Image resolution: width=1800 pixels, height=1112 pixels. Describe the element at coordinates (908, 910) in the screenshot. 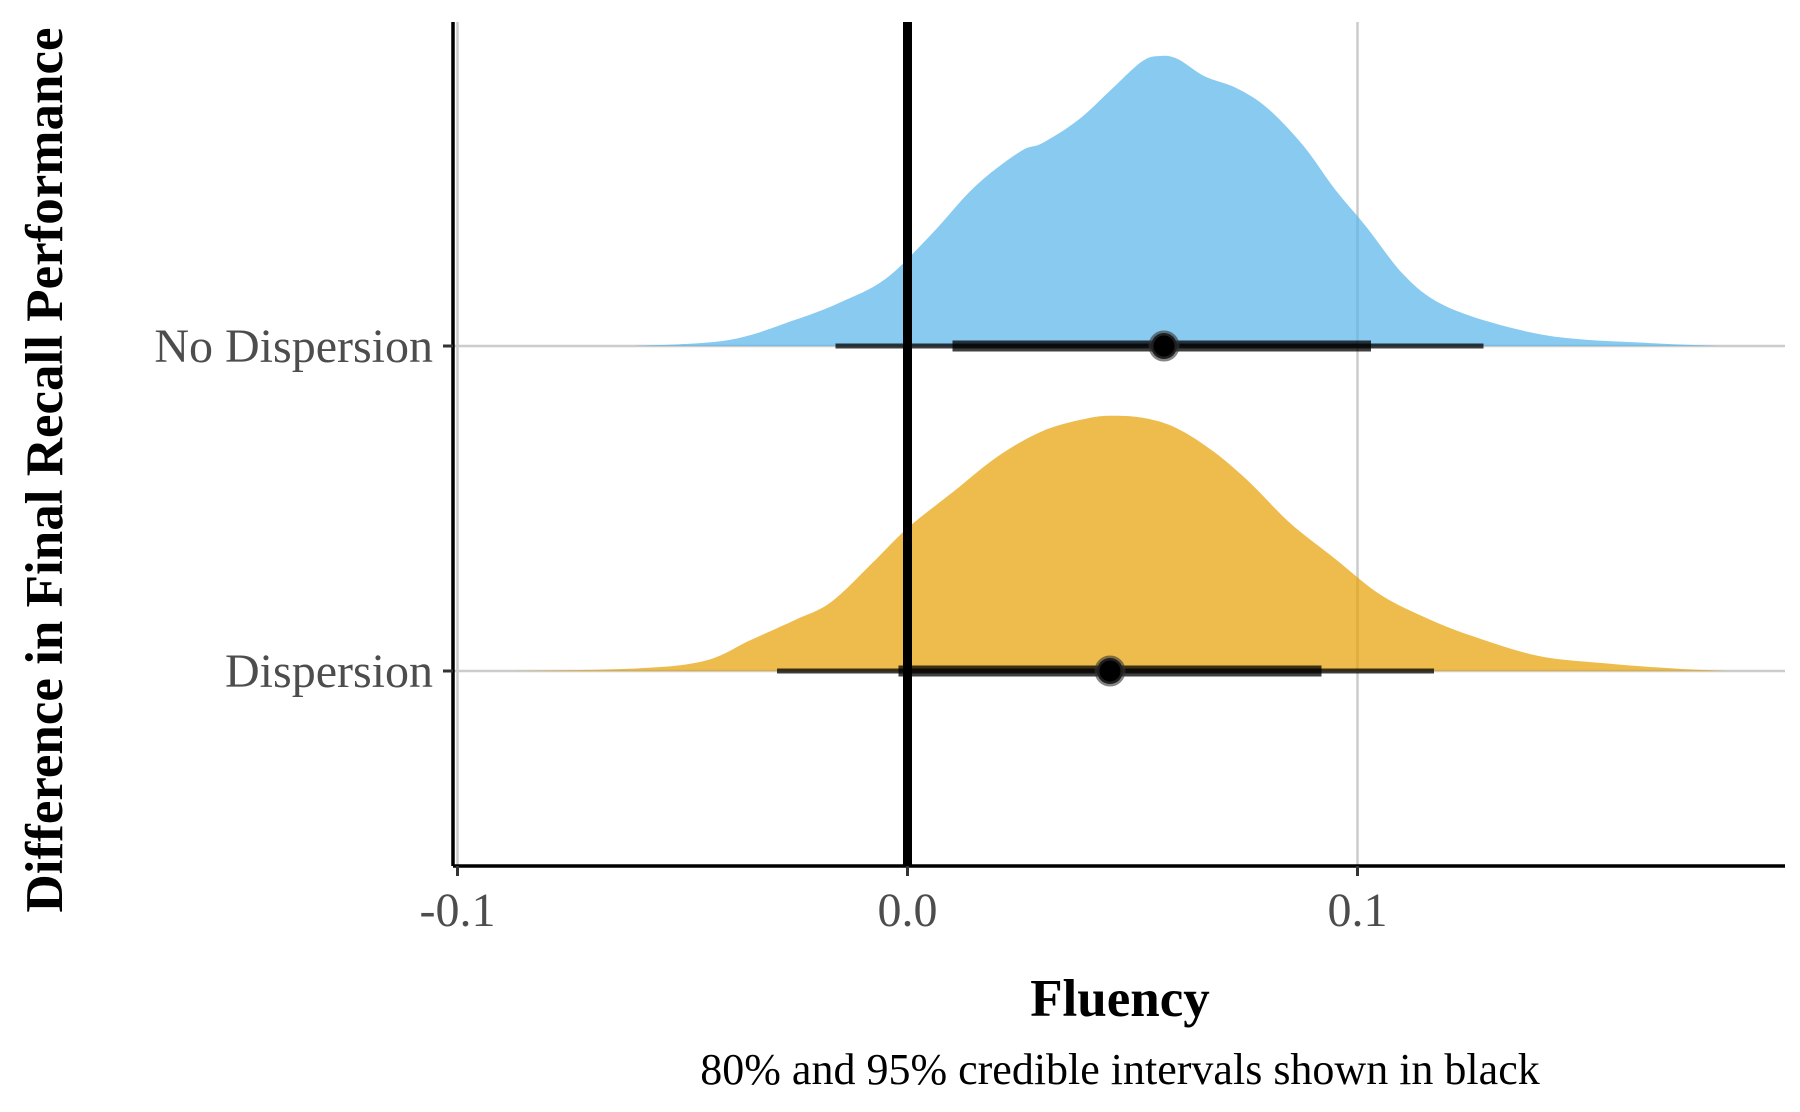

I see `x-tick-label-0.0: 0.0` at that location.